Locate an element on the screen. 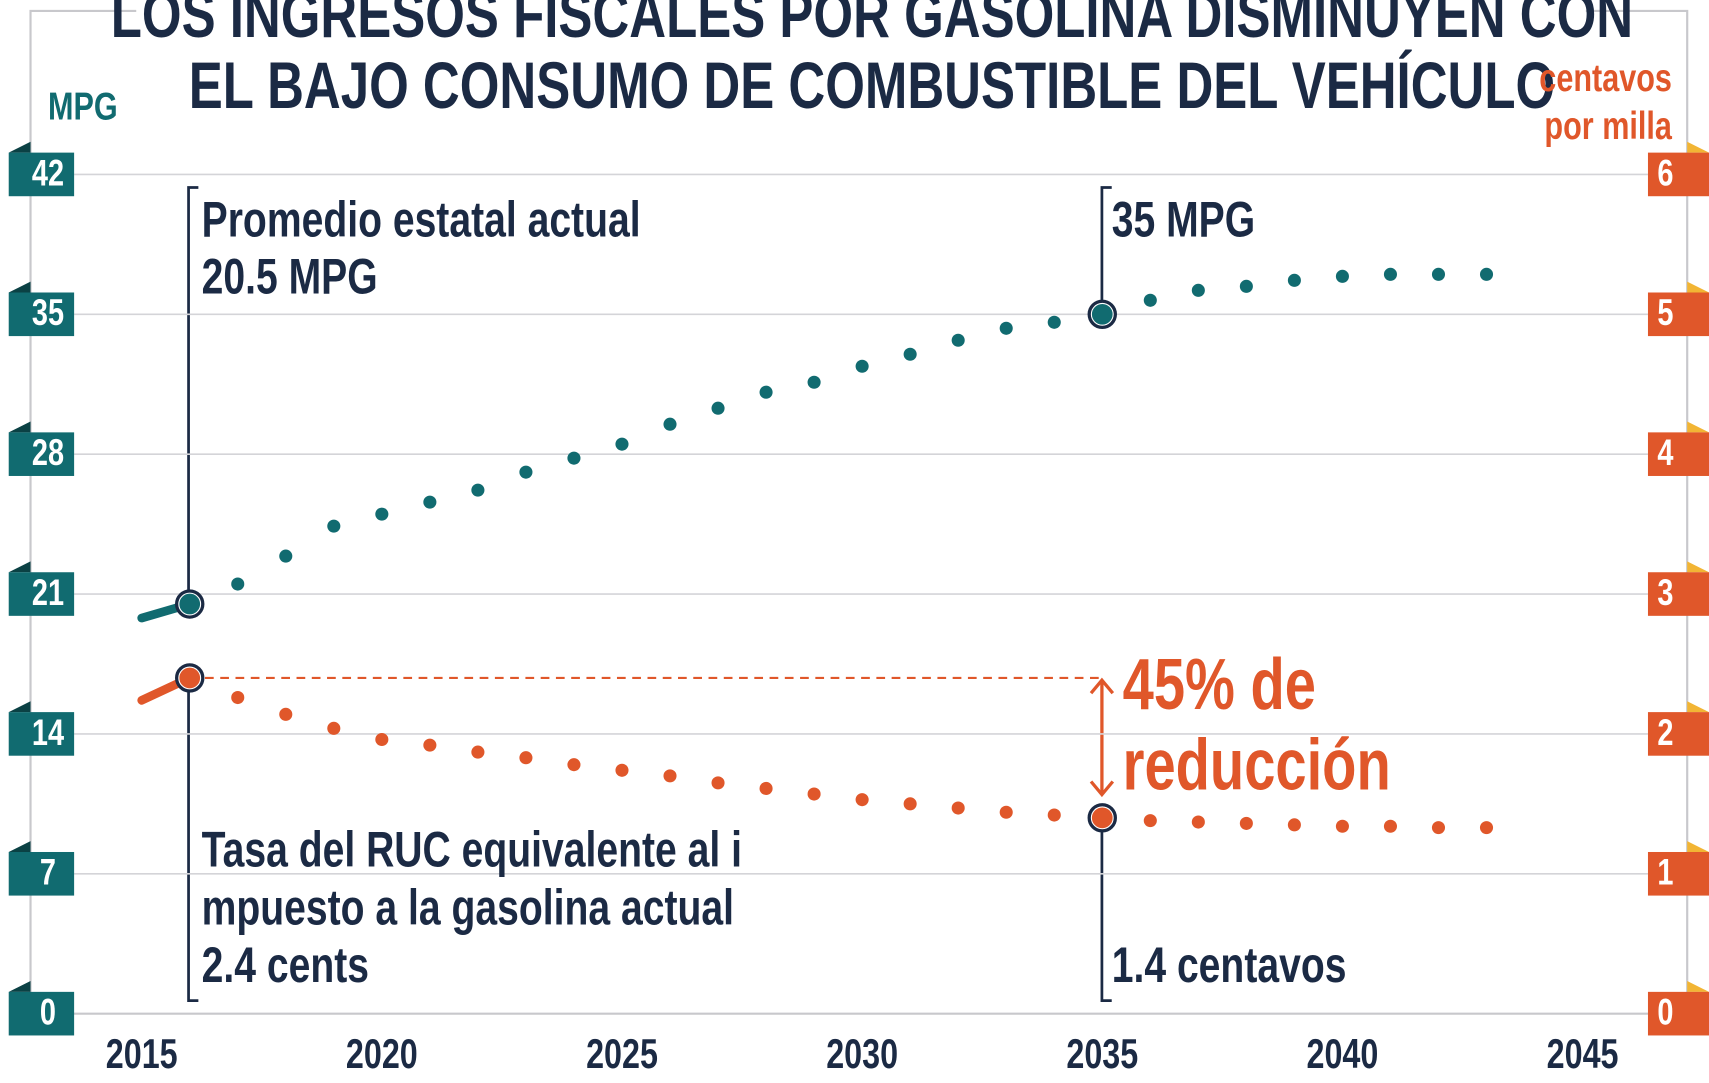 The width and height of the screenshot is (1709, 1083). annotation: Promedio estatal actual is located at coordinates (421, 219).